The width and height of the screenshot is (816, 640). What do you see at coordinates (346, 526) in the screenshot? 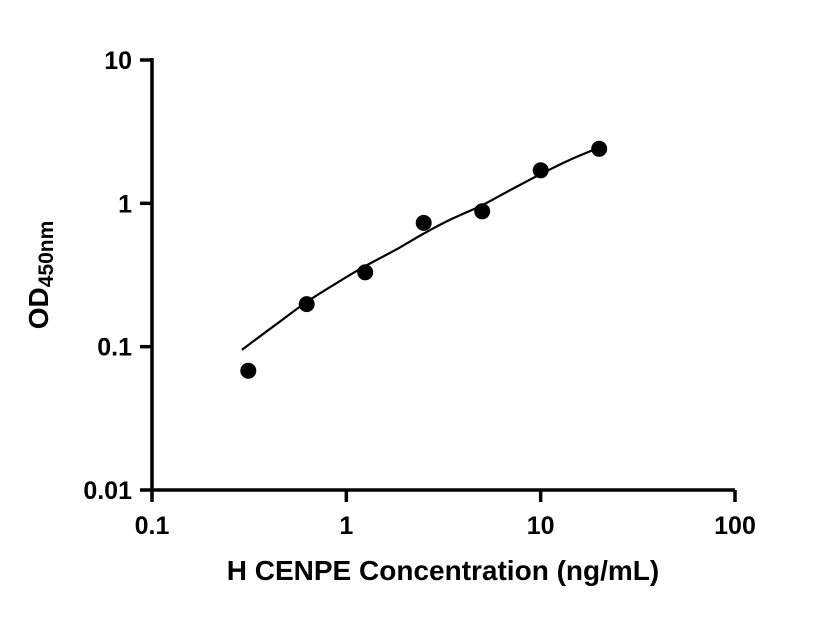
I see `x-tick-label: 1` at bounding box center [346, 526].